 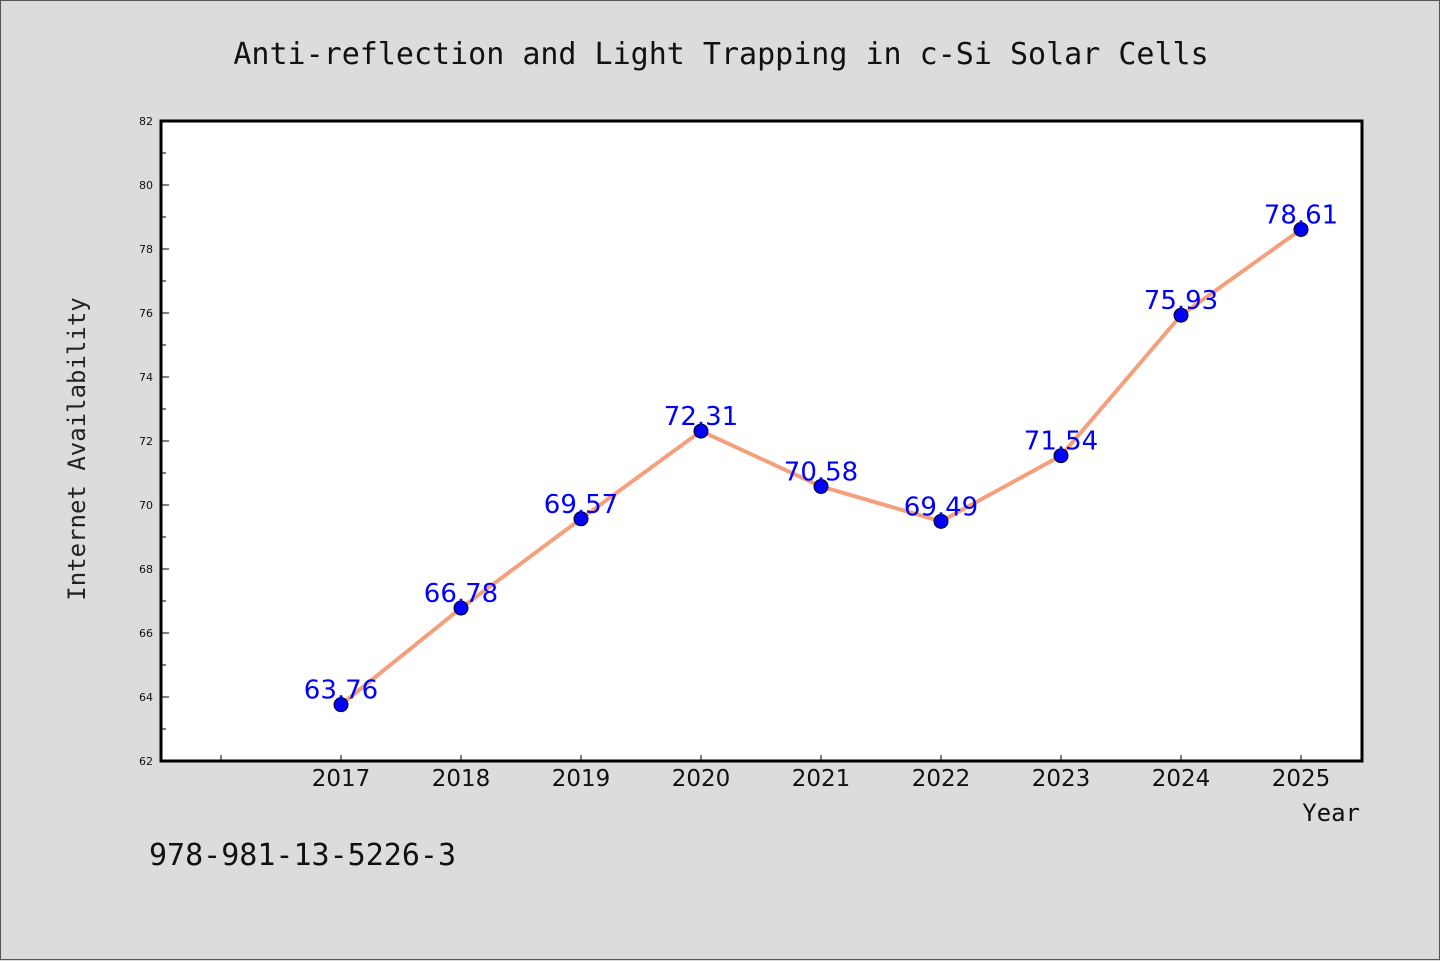 I want to click on y-tick-label: 64, so click(x=146, y=697).